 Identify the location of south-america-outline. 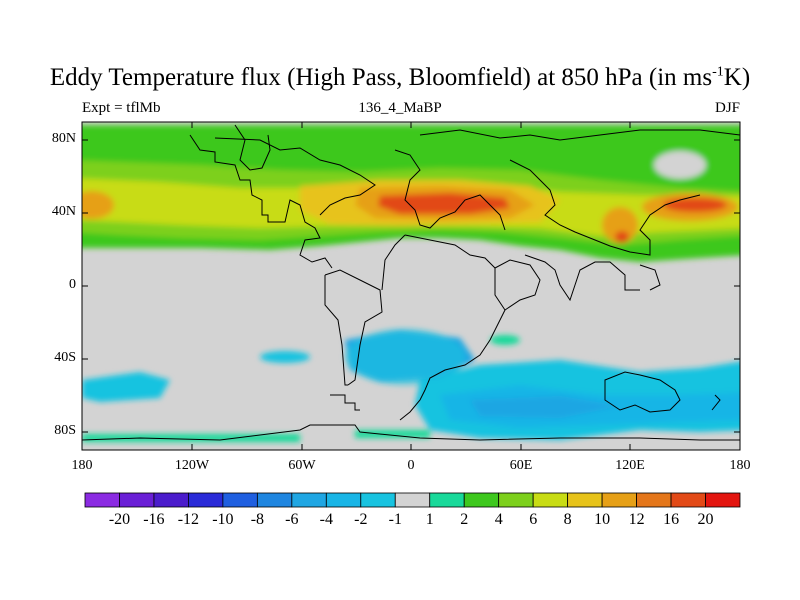
(353, 327).